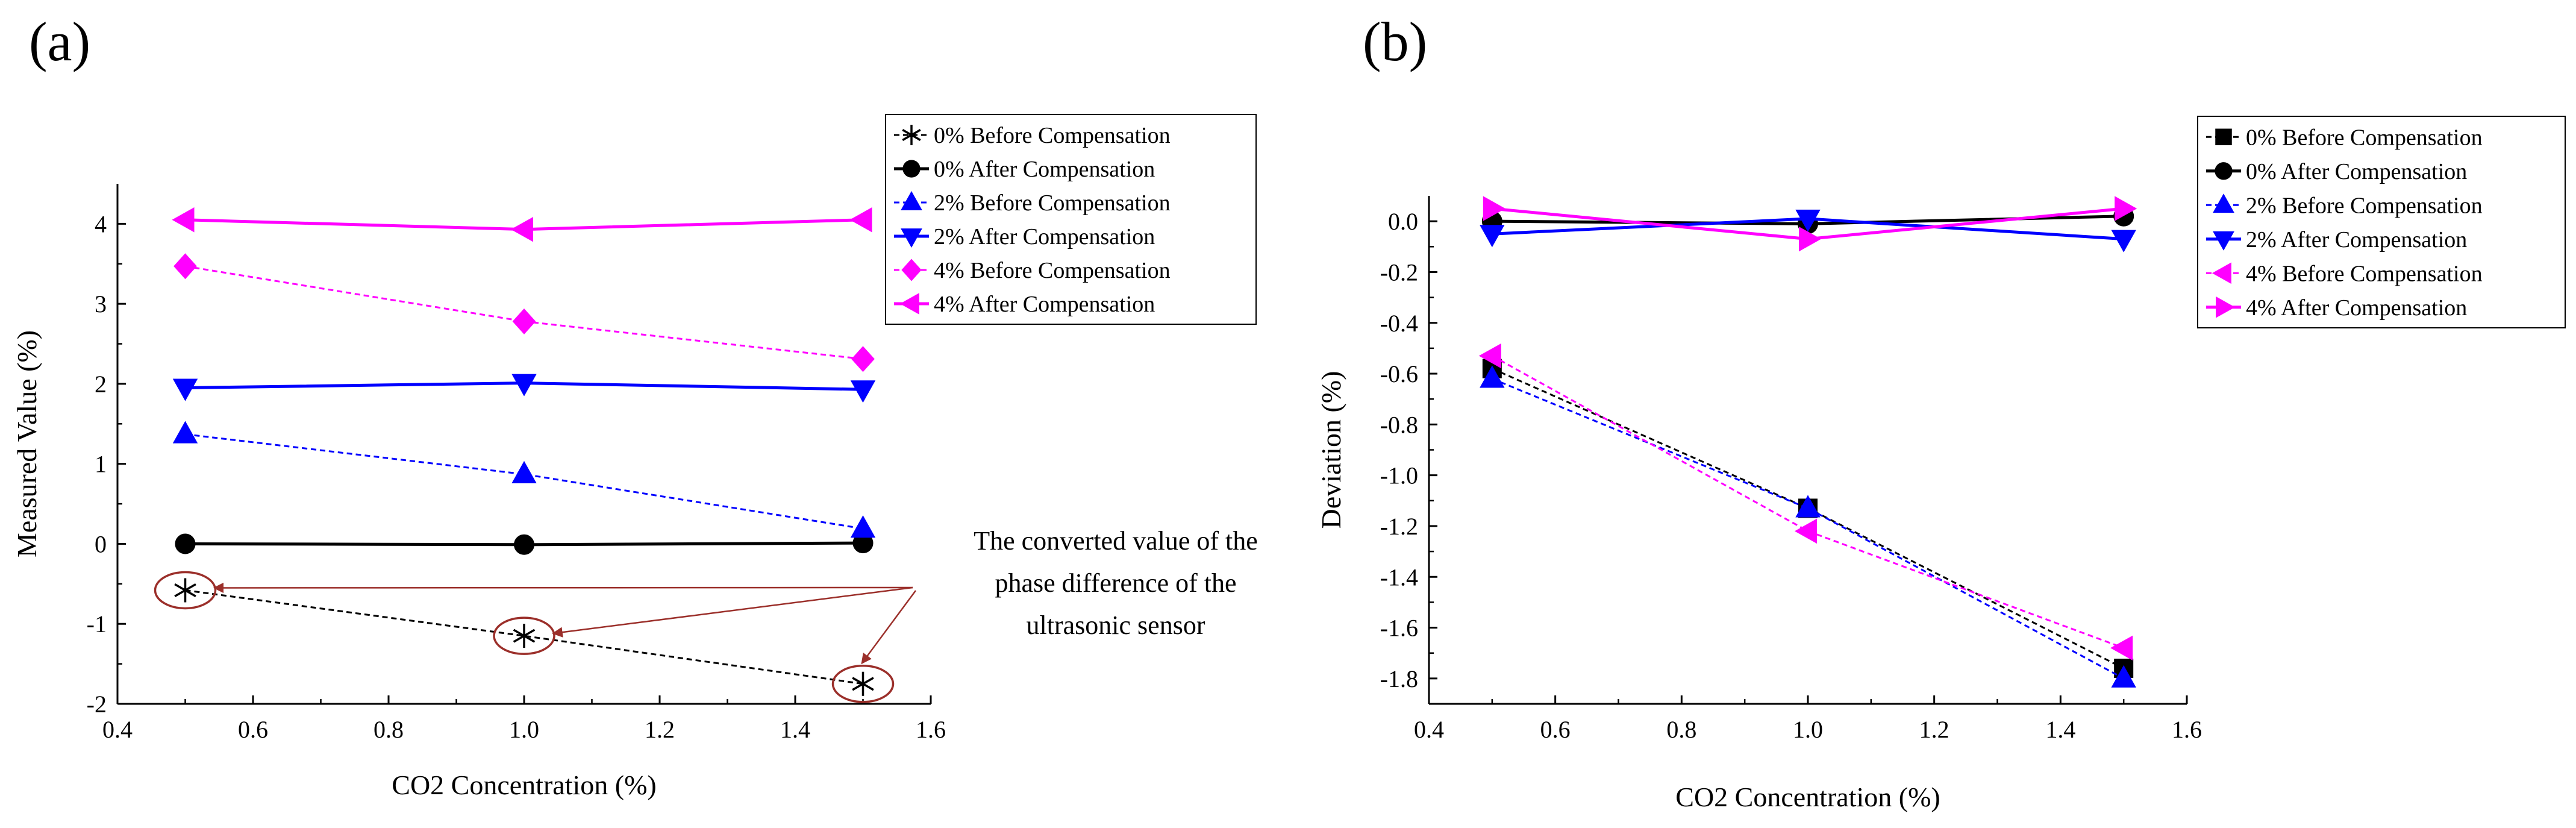 Image resolution: width=2576 pixels, height=828 pixels. Describe the element at coordinates (1116, 625) in the screenshot. I see `annotation-line-3: ultrasonic sensor` at that location.